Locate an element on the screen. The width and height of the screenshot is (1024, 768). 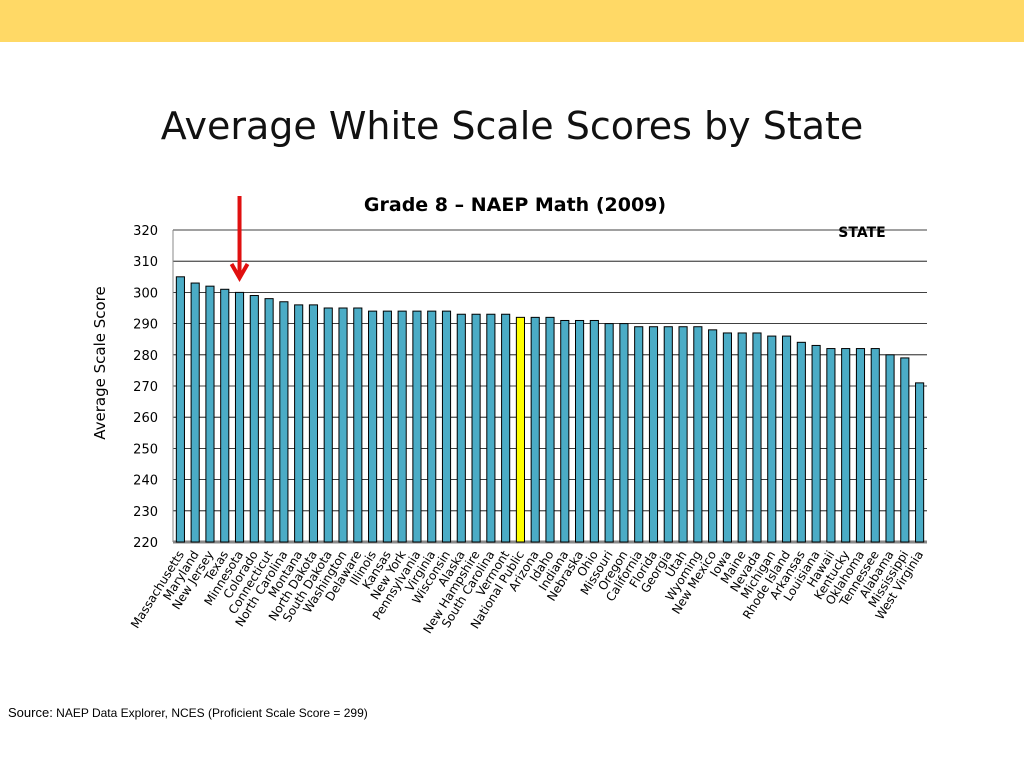
bar-california is located at coordinates (639, 434).